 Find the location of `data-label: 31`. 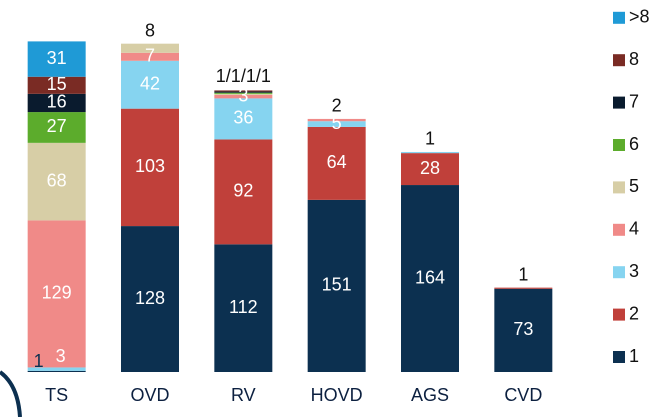

data-label: 31 is located at coordinates (57, 58).